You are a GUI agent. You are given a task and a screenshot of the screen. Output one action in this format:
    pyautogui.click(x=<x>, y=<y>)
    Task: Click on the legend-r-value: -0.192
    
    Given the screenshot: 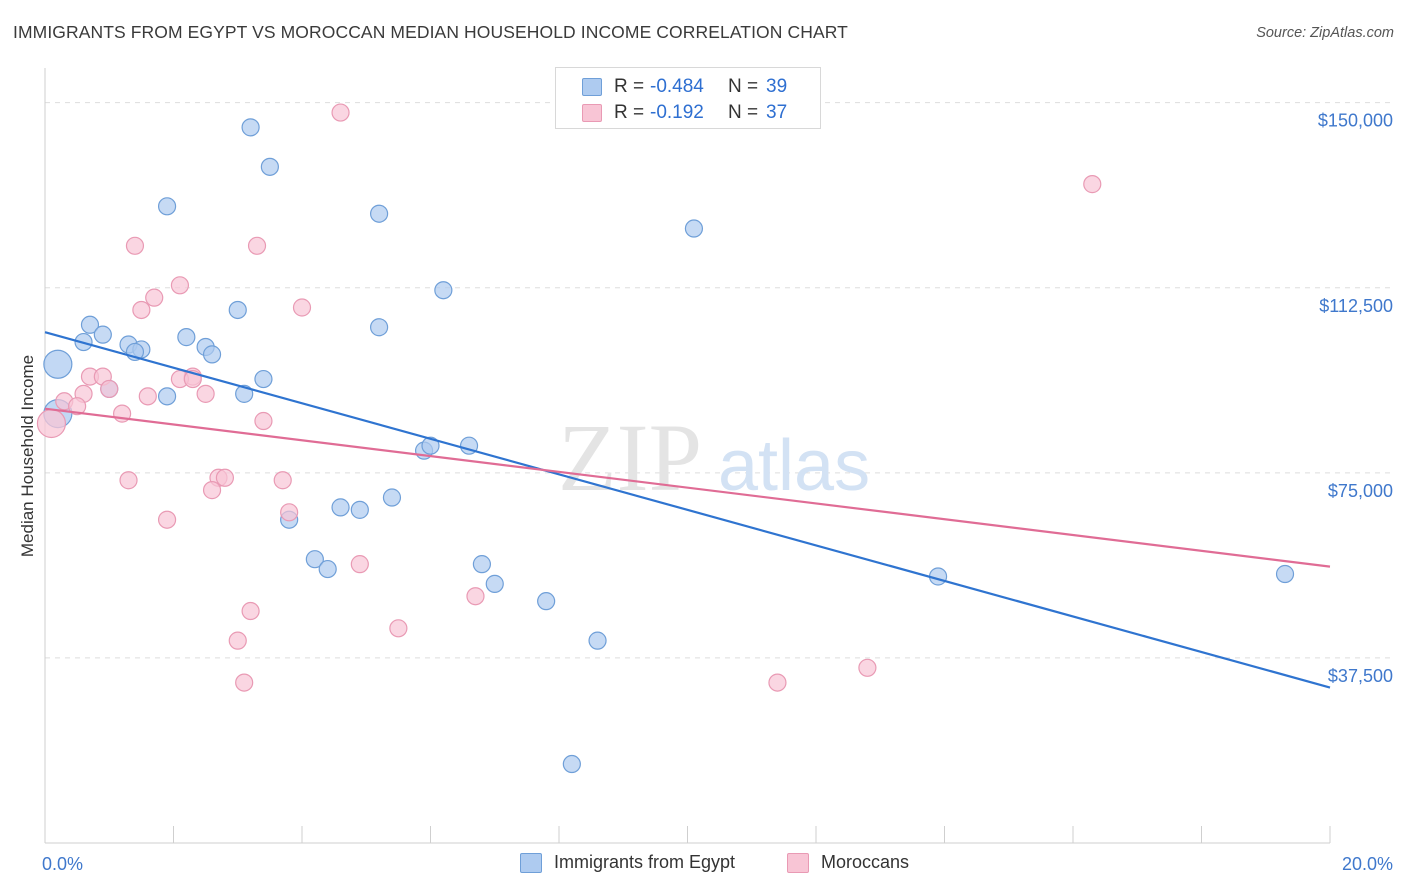 What is the action you would take?
    pyautogui.click(x=677, y=112)
    